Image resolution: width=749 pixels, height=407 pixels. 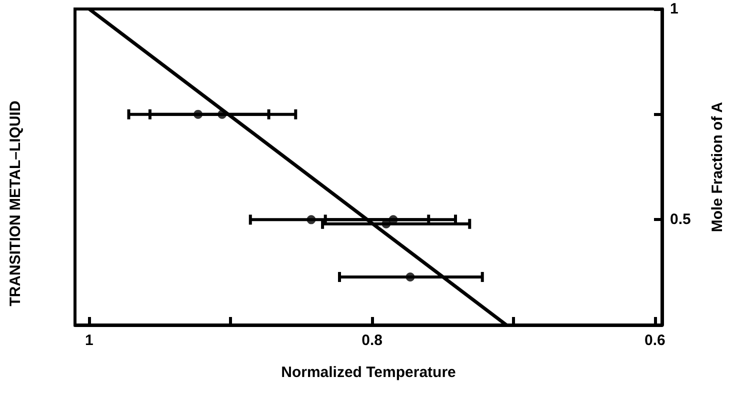 What do you see at coordinates (368, 372) in the screenshot?
I see `x-axis-title: Normalized Temperature` at bounding box center [368, 372].